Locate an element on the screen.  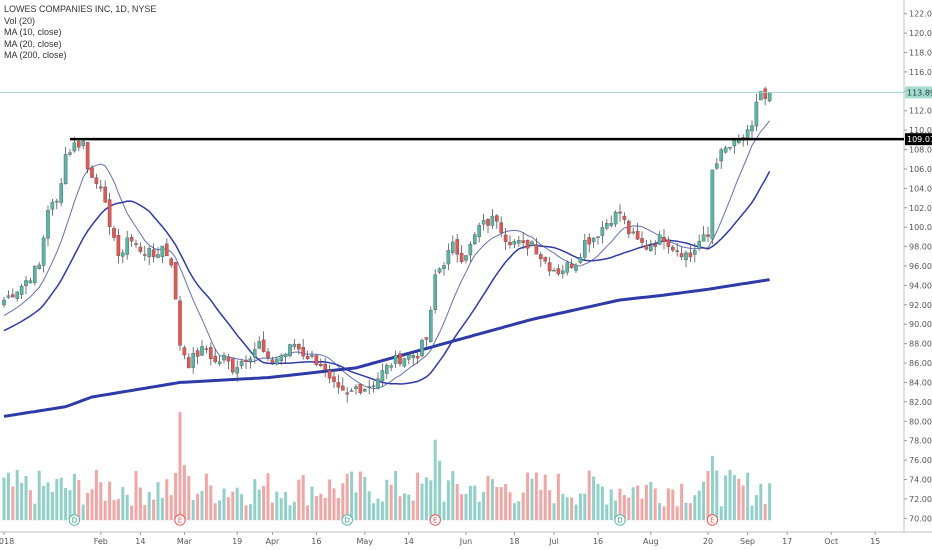
volume-indicator-label: Vol (20) is located at coordinates (20, 20).